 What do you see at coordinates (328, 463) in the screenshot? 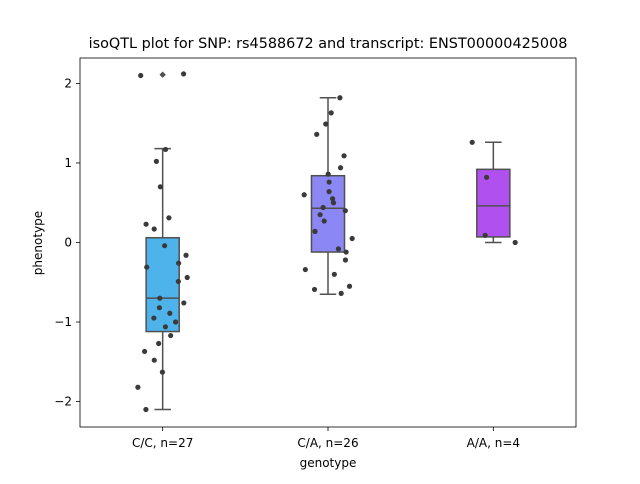
I see `x-axis-label: genotype` at bounding box center [328, 463].